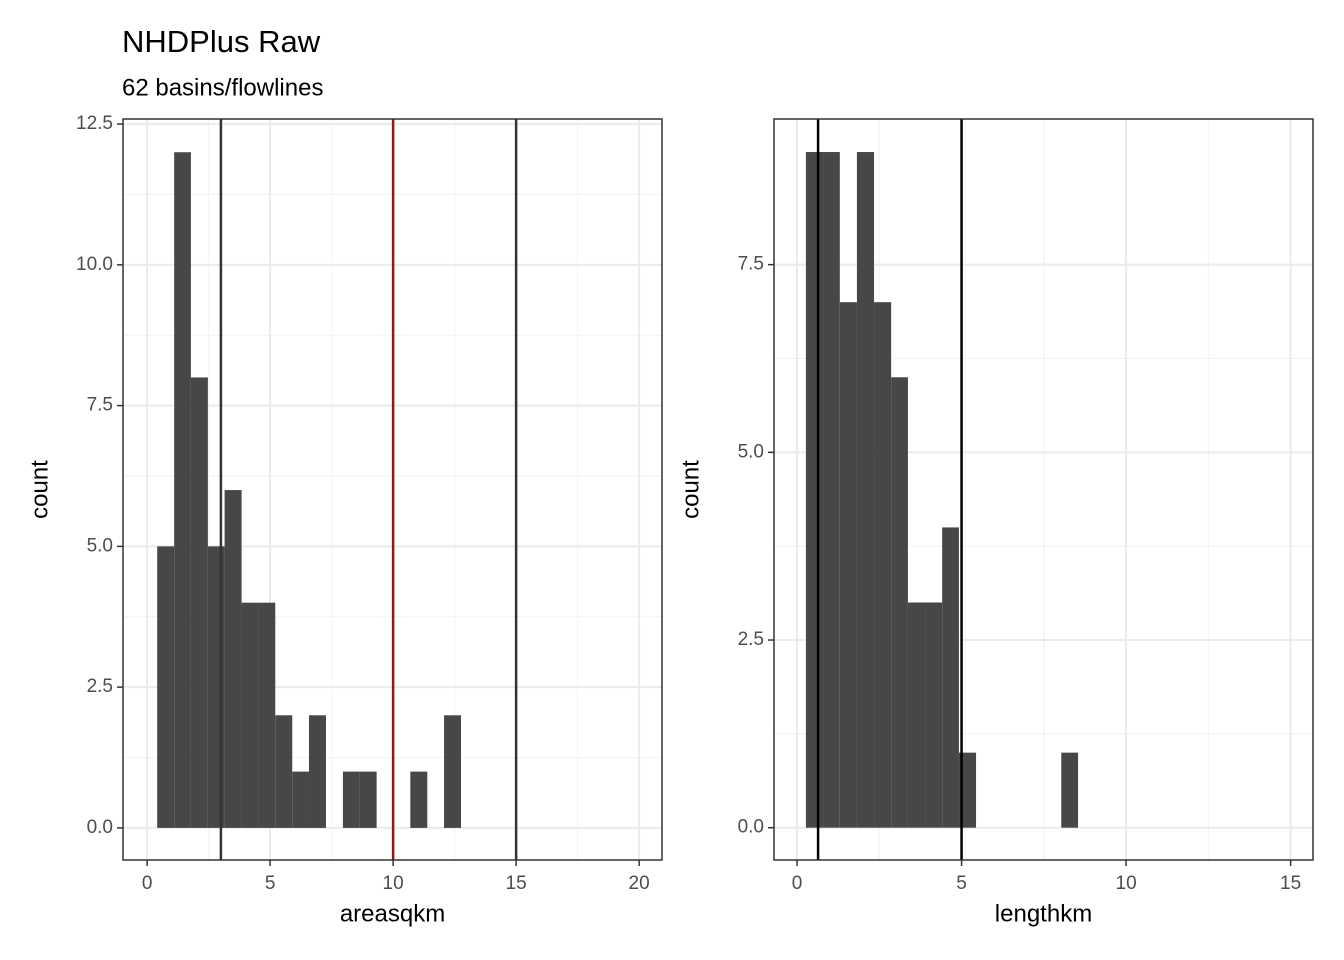 The image size is (1344, 960). I want to click on x-axis-label: lengthkm, so click(1043, 913).